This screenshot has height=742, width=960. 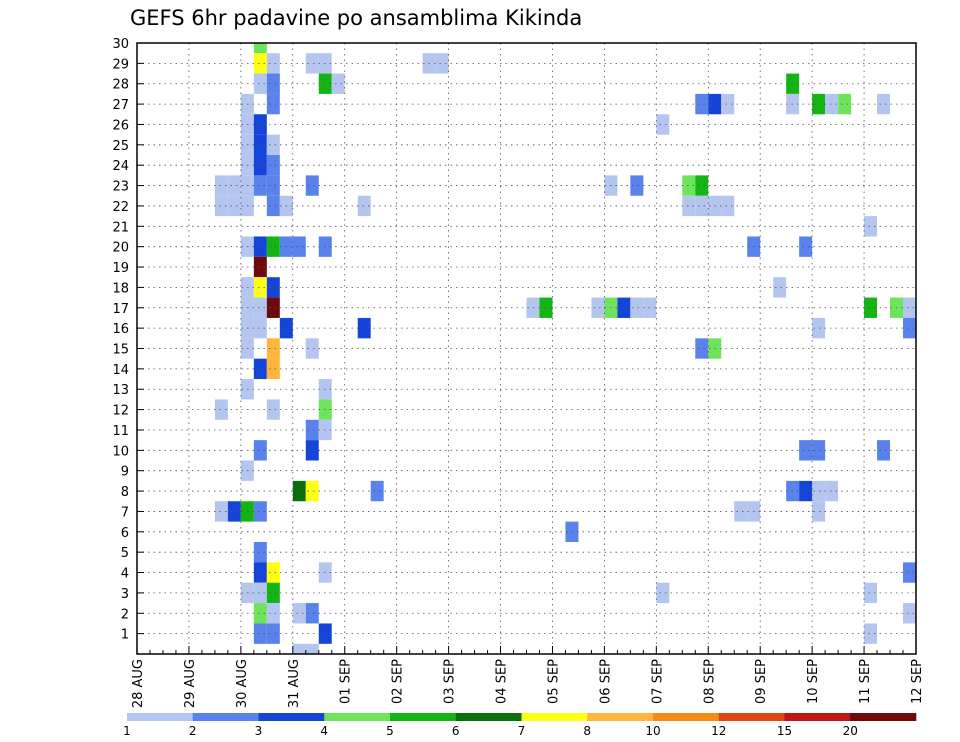 What do you see at coordinates (502, 681) in the screenshot?
I see `x-tick-label: 04 SEP` at bounding box center [502, 681].